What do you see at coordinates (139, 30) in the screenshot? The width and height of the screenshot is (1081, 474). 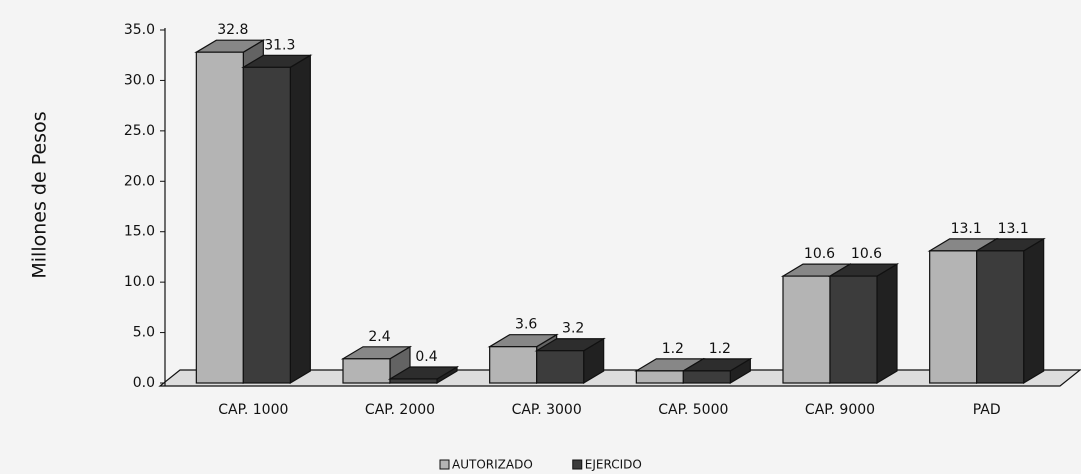 I see `y-tick-label: 35.0` at bounding box center [139, 30].